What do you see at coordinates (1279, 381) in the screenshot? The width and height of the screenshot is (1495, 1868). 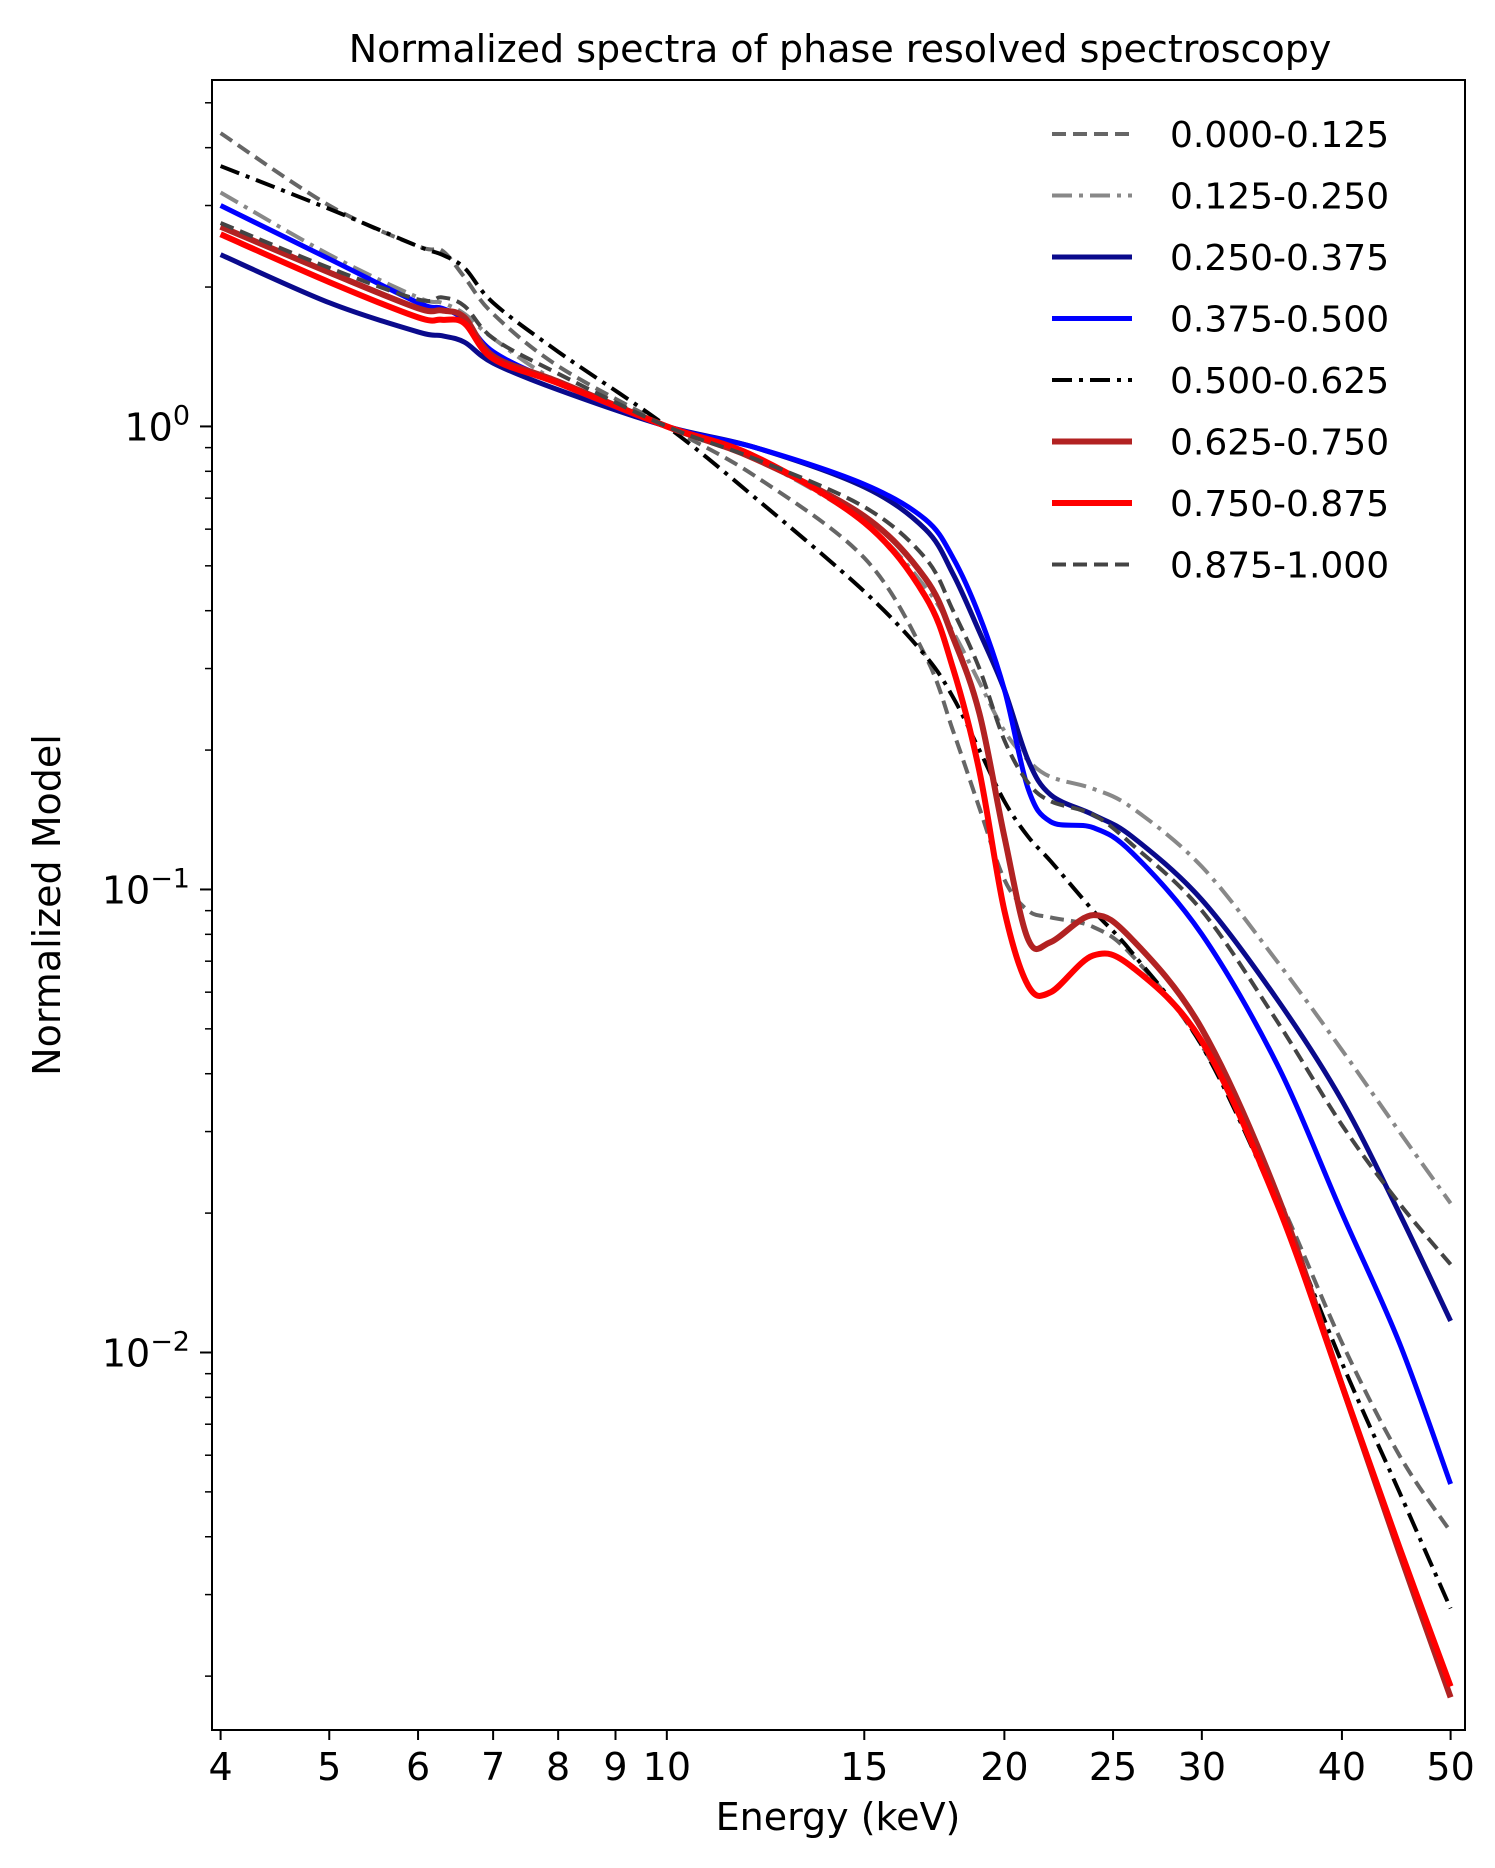 I see `legend-label-5: 0.500-0.625` at bounding box center [1279, 381].